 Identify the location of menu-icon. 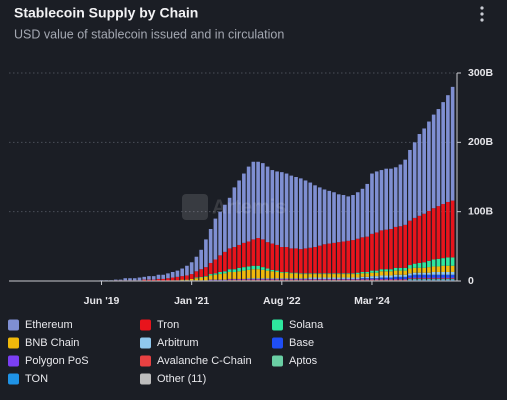
(482, 14).